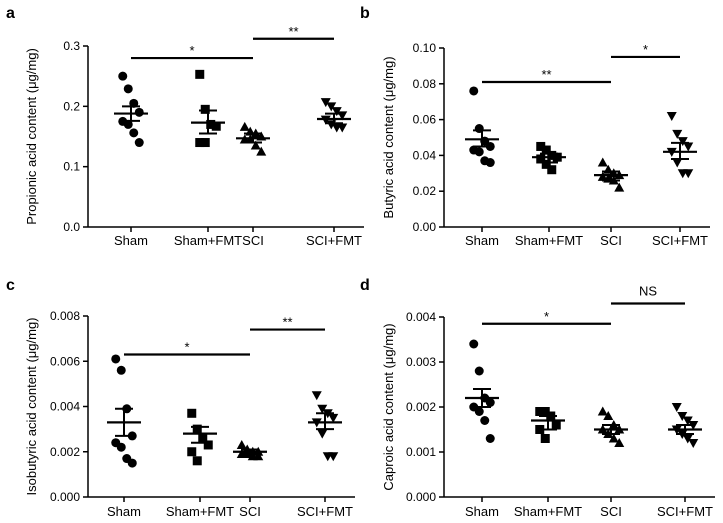  What do you see at coordinates (65, 316) in the screenshot?
I see `y-tick-label: 0.008` at bounding box center [65, 316].